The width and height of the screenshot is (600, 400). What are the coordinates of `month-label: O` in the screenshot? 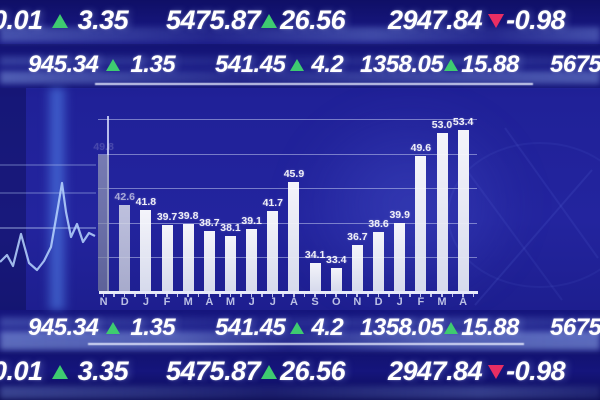 It's located at (336, 302).